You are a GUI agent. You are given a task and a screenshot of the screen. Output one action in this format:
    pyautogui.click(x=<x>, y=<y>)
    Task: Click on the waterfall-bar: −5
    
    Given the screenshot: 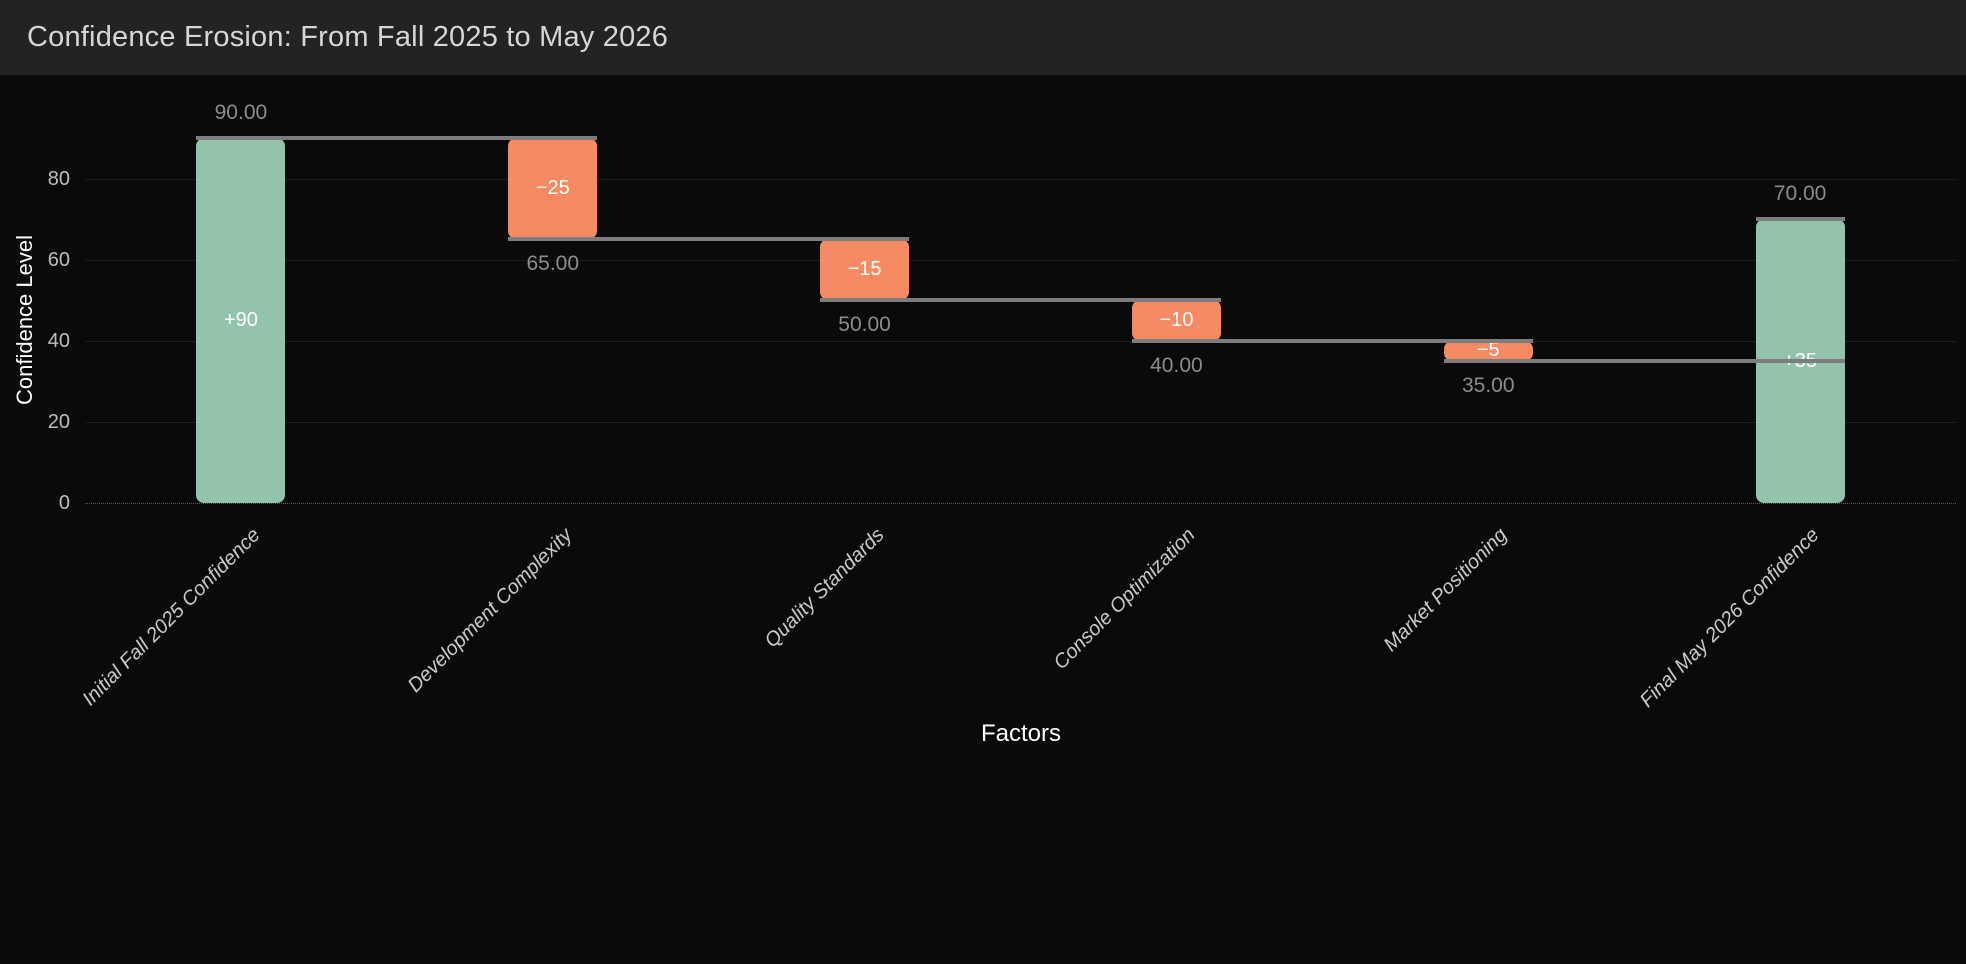 What is the action you would take?
    pyautogui.click(x=1488, y=350)
    